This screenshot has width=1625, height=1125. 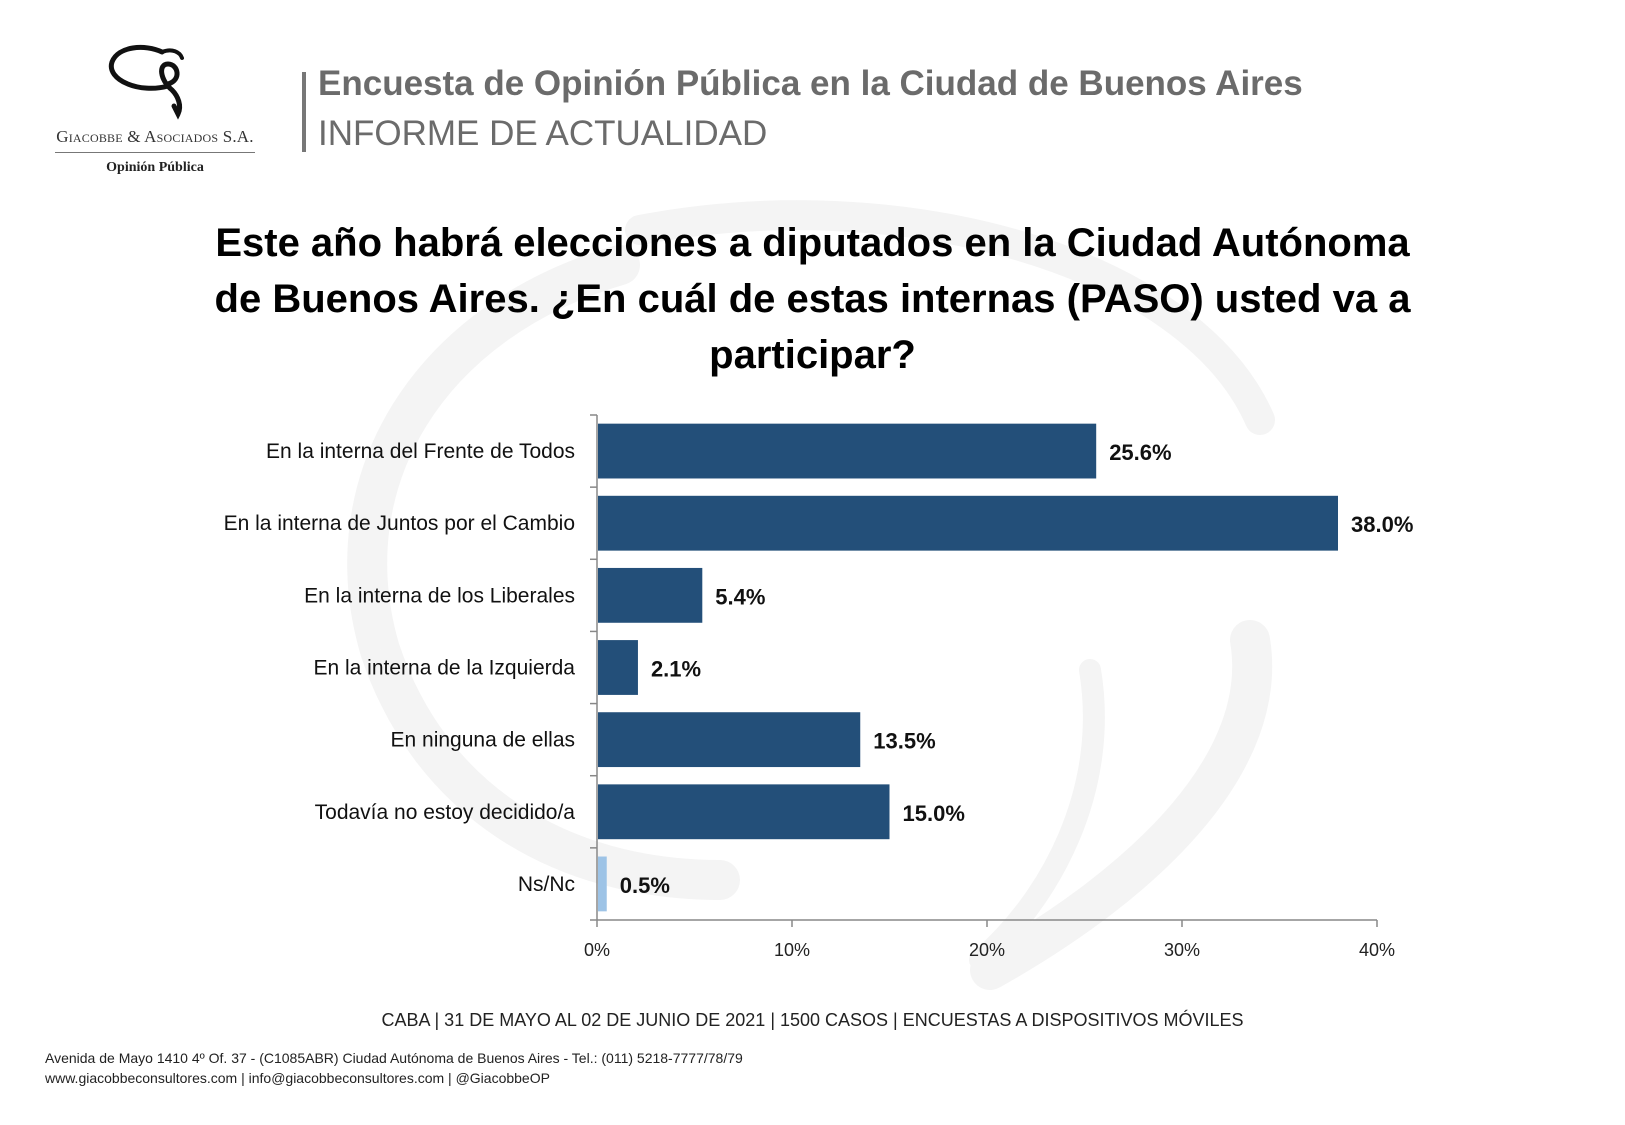 What do you see at coordinates (546, 884) in the screenshot?
I see `category-label: Ns/Nc` at bounding box center [546, 884].